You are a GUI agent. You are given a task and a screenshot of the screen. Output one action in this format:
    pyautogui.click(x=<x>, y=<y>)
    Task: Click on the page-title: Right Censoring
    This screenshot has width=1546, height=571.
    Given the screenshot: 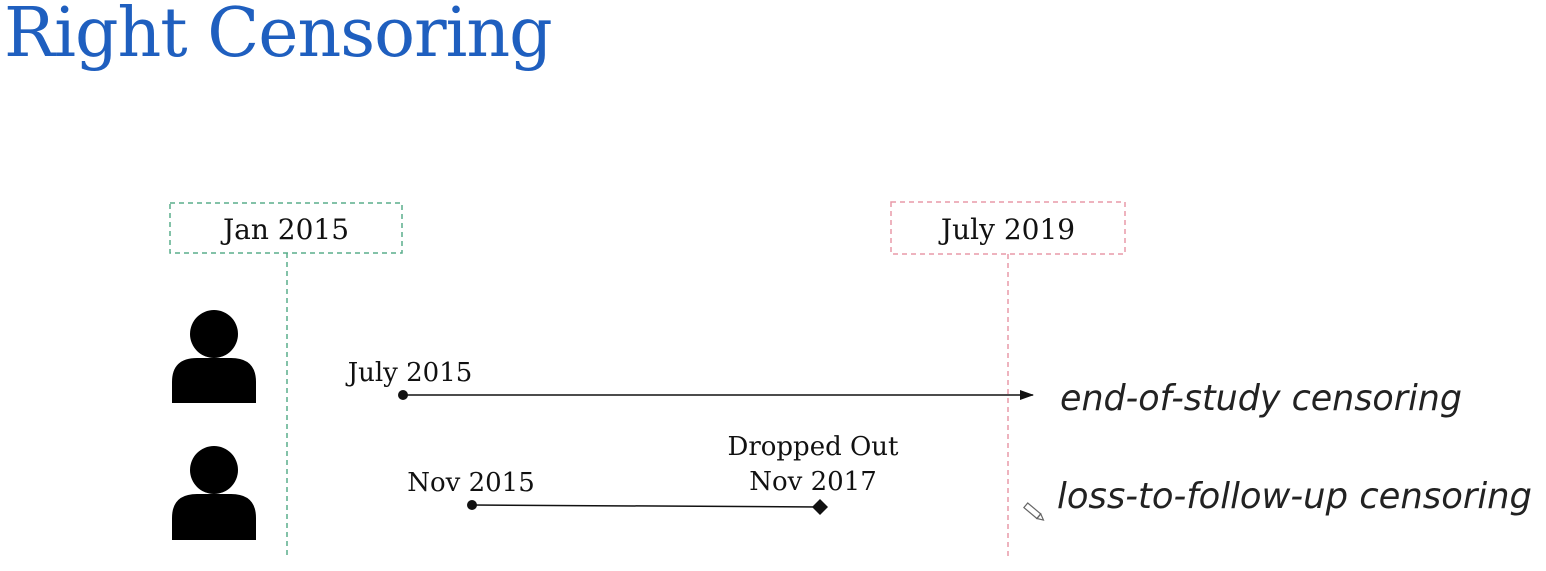 What is the action you would take?
    pyautogui.click(x=278, y=36)
    